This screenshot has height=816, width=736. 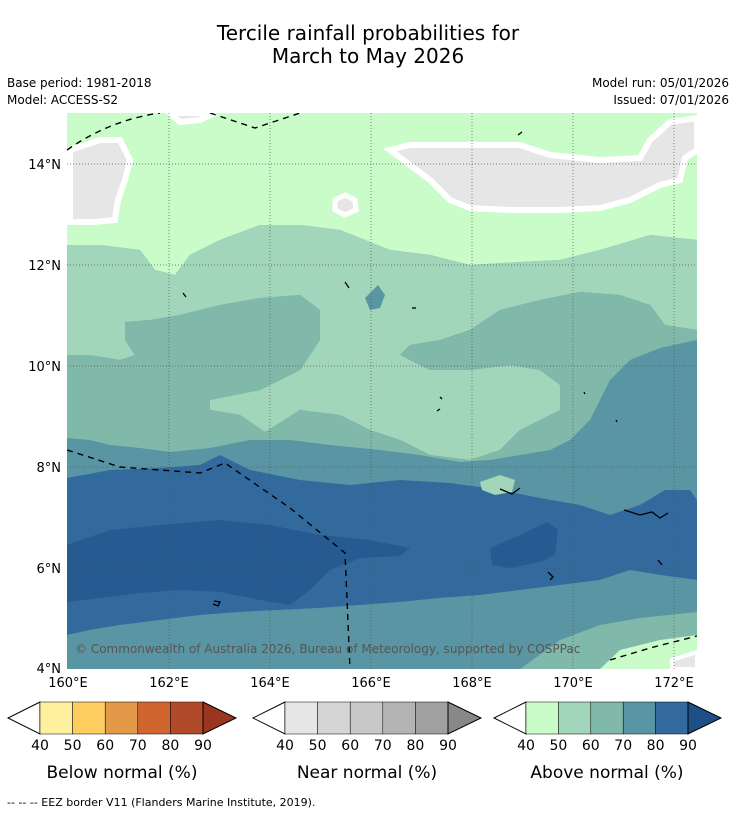 I want to click on lat-tick-label: 10°N, so click(x=44, y=367).